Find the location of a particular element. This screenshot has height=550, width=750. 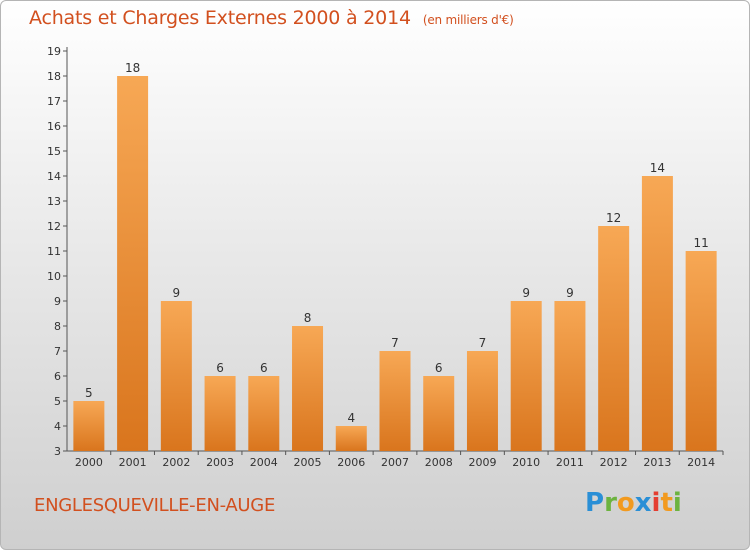

y-tick-label: 15 is located at coordinates (54, 151).